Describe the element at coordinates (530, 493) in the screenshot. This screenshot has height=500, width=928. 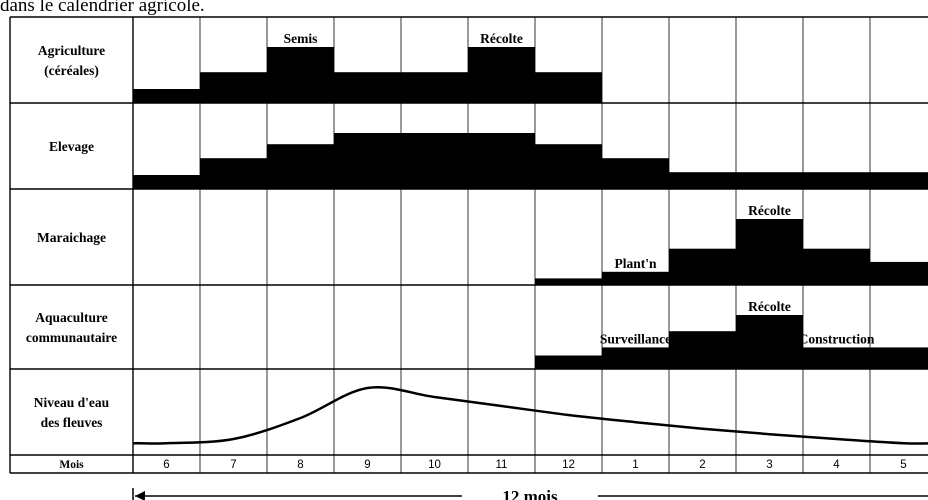
I see `span-label: 12 mois` at that location.